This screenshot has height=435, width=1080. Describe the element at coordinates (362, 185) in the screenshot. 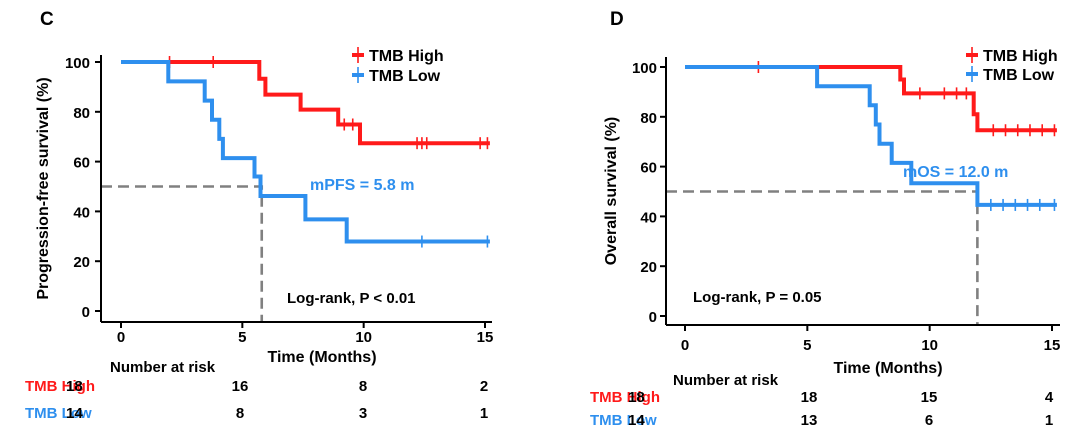

I see `median-annotation: mPFS = 5.8 m` at that location.